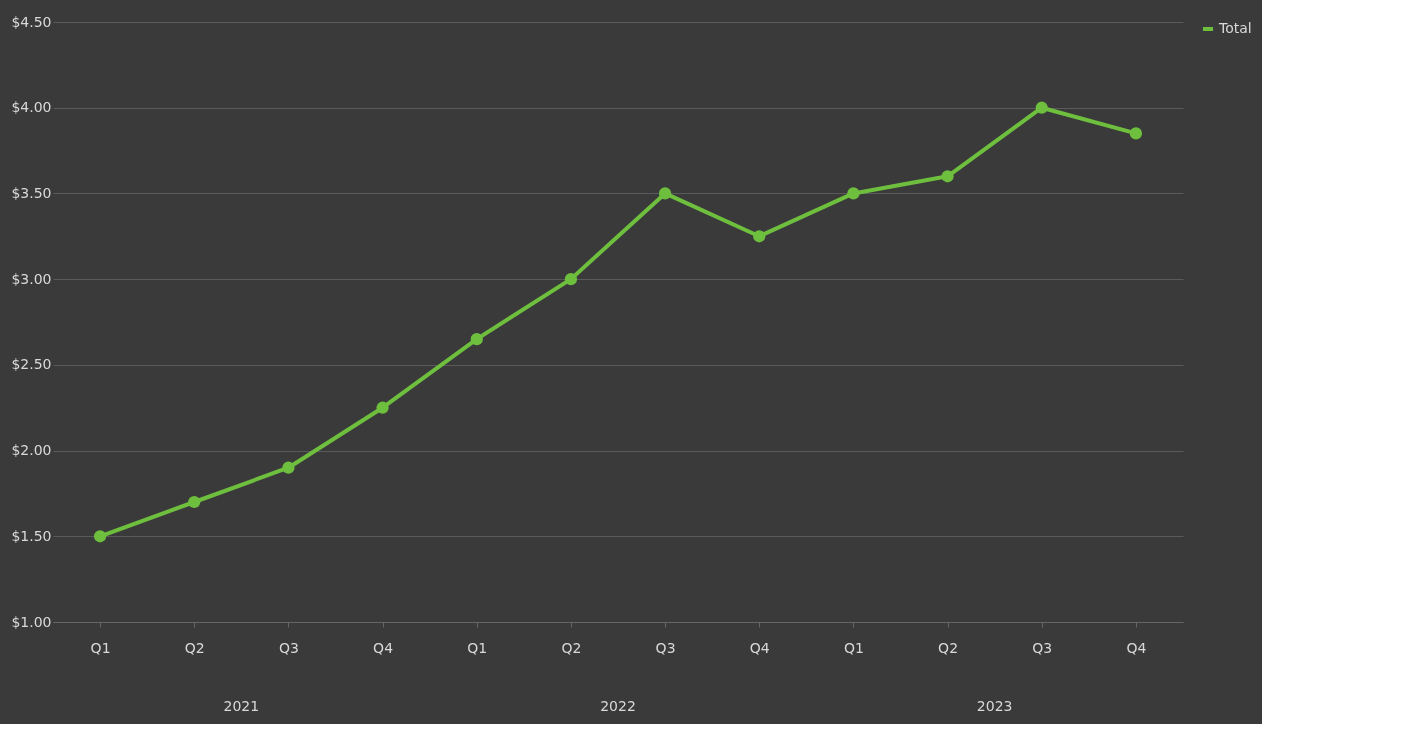 This screenshot has height=745, width=1411. What do you see at coordinates (31, 107) in the screenshot?
I see `y-tick-label: $4.00` at bounding box center [31, 107].